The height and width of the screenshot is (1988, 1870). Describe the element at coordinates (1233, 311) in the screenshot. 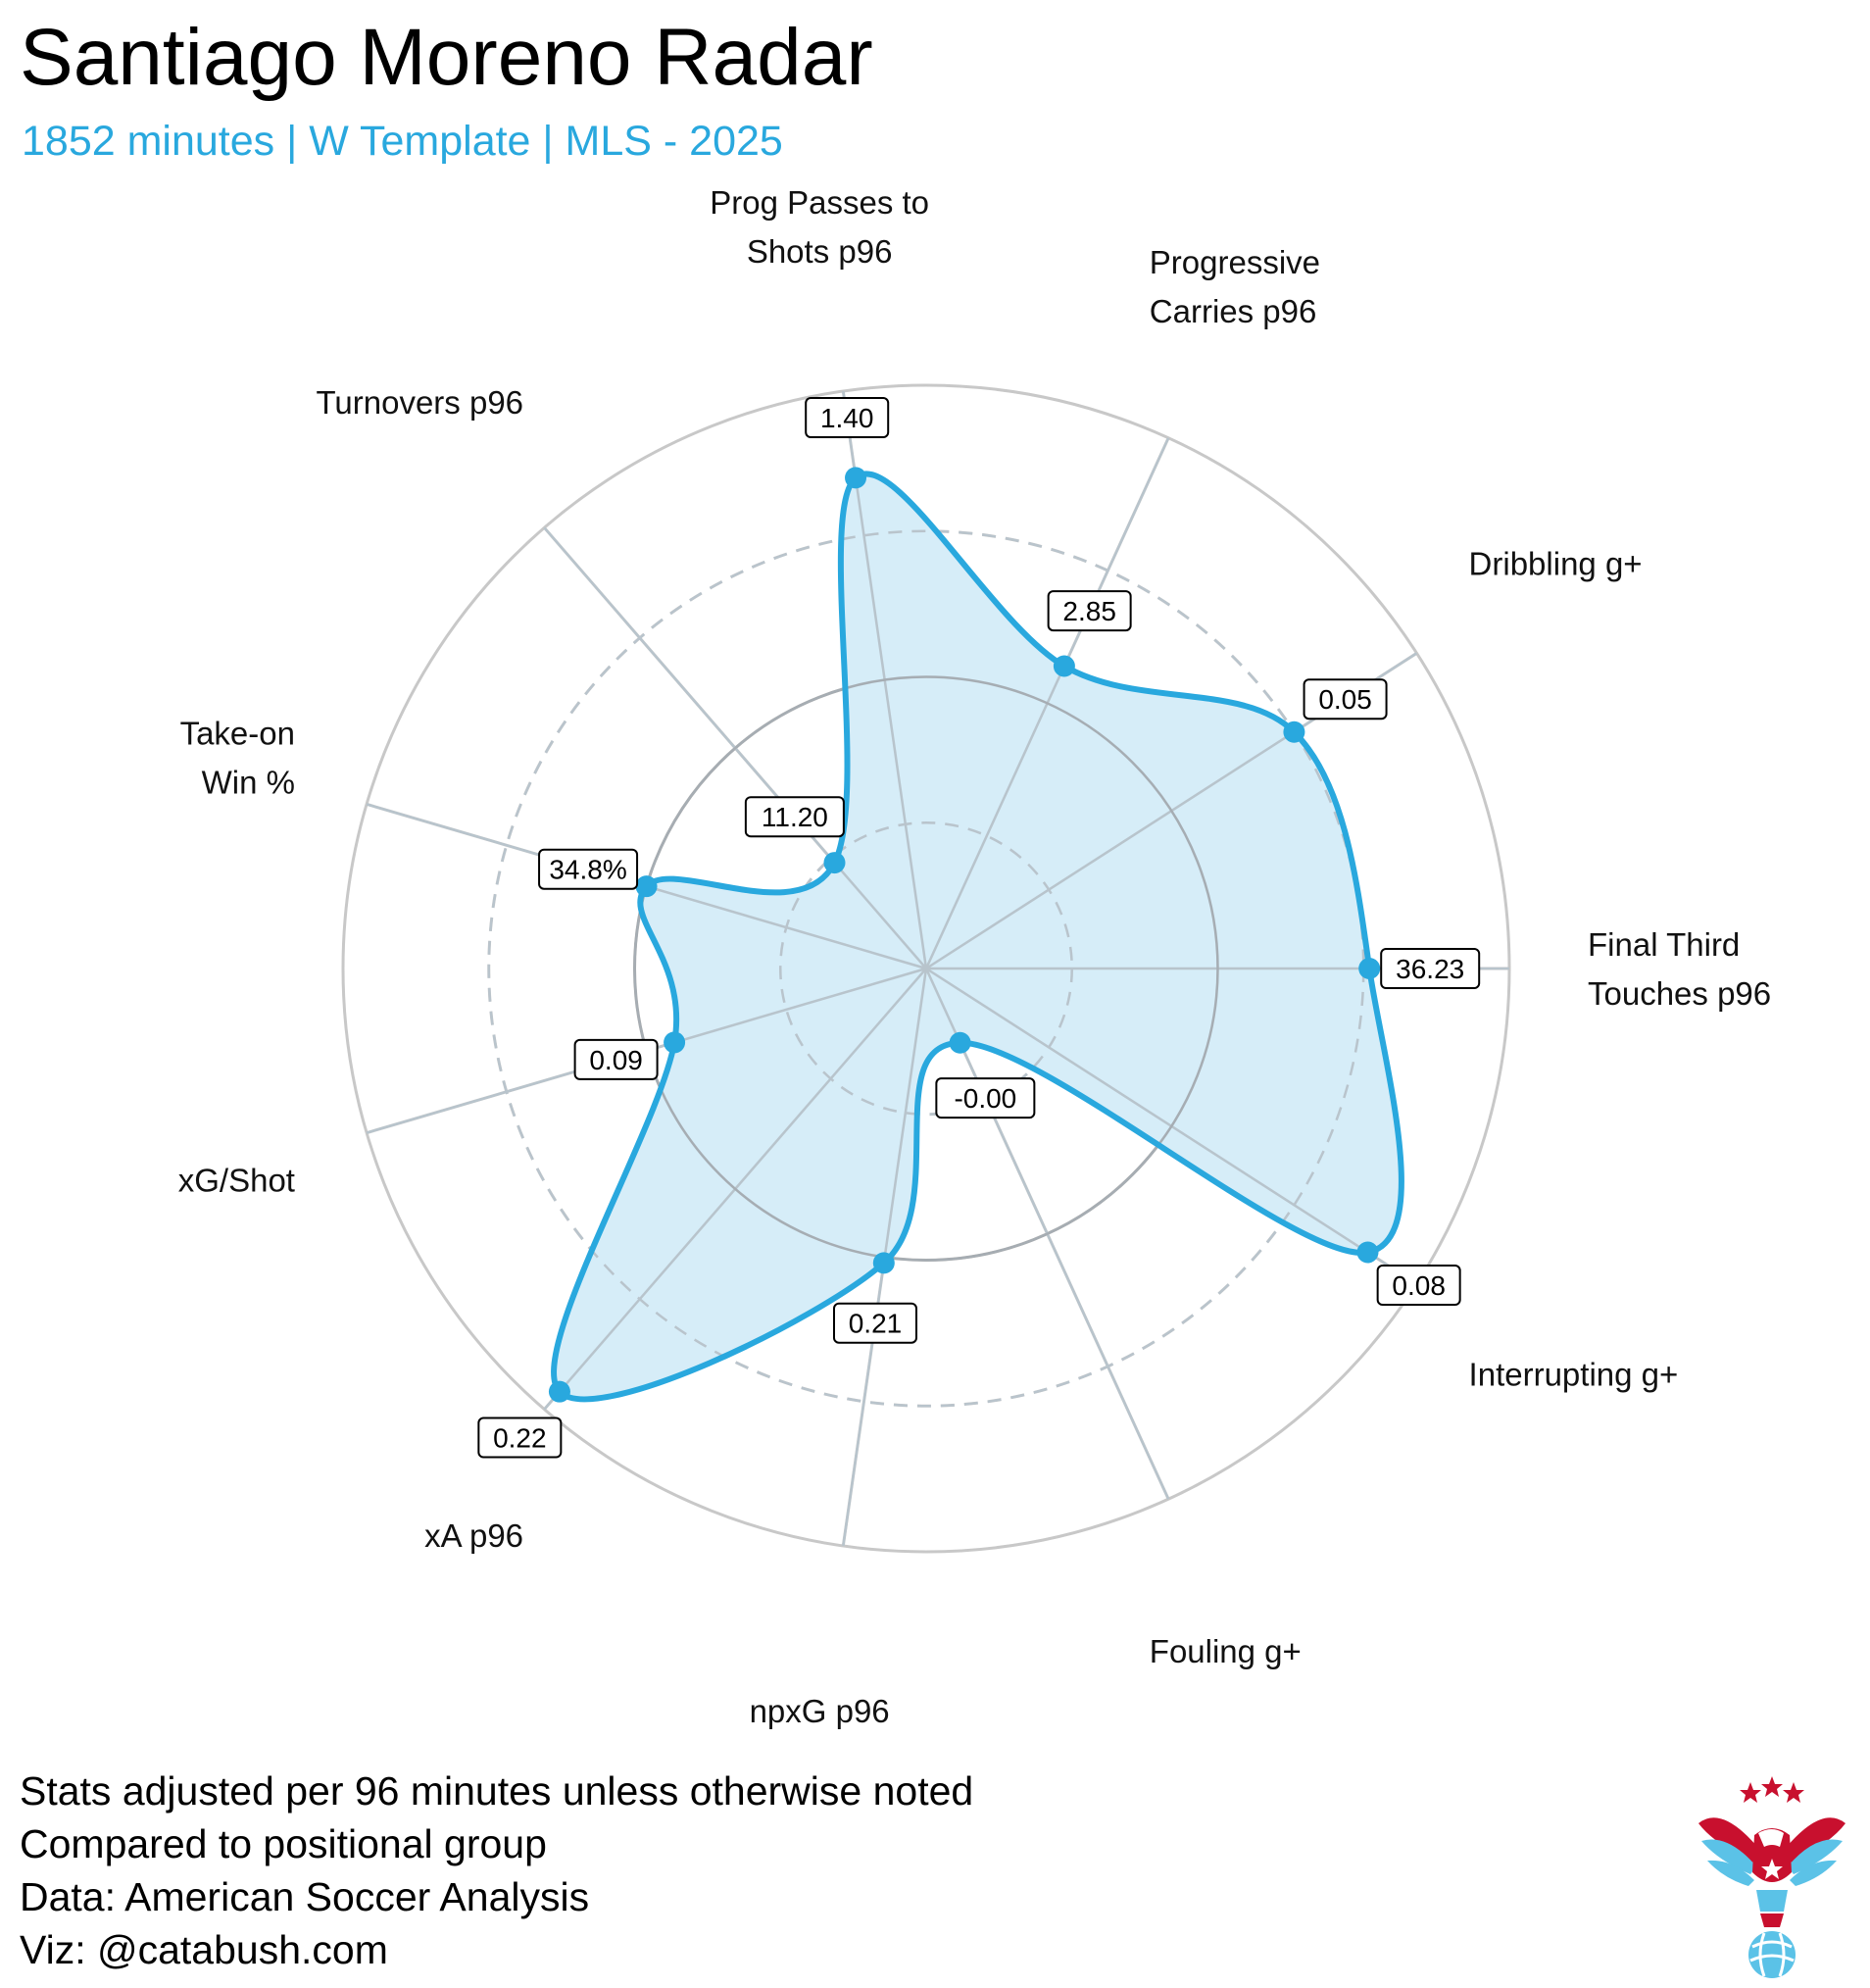

I see `axis-label-line: Carries p96` at that location.